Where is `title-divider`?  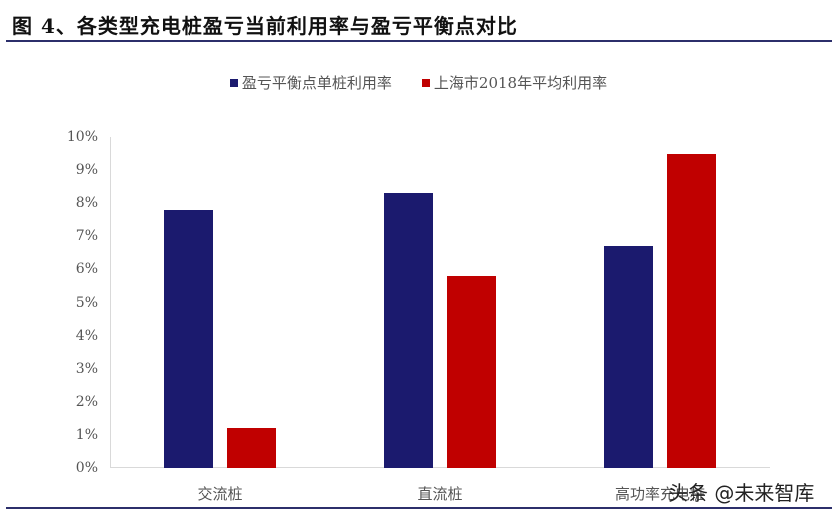
title-divider is located at coordinates (419, 41).